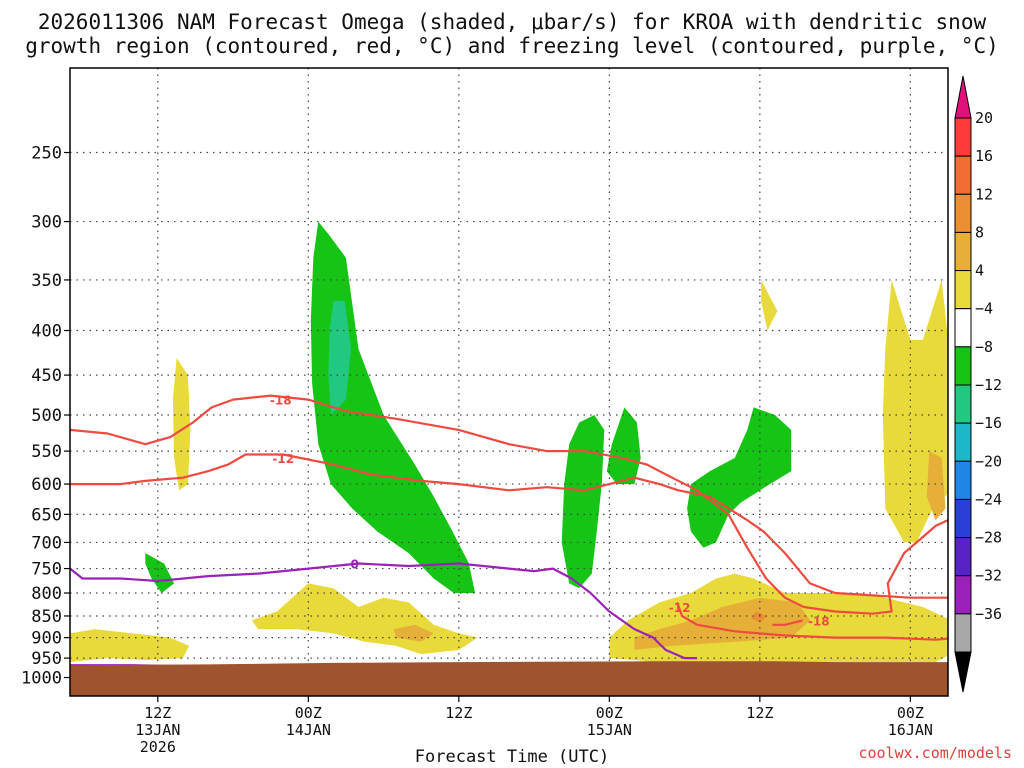  What do you see at coordinates (46, 332) in the screenshot?
I see `y-tick-label-400: 400` at bounding box center [46, 332].